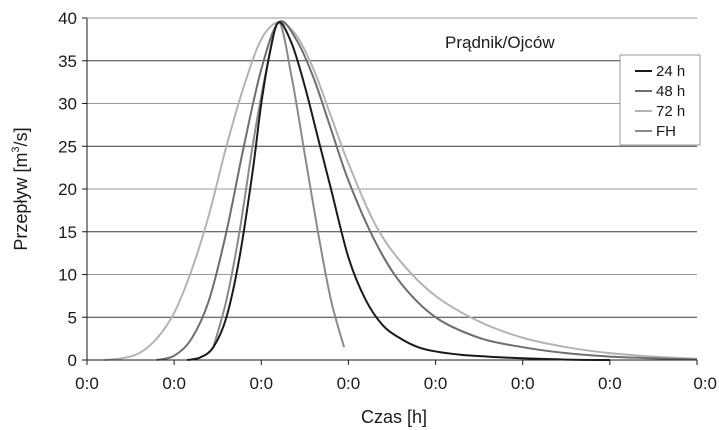 The width and height of the screenshot is (719, 430). Describe the element at coordinates (21, 202) in the screenshot. I see `y-axis-title-pre: Przepływ [m` at that location.